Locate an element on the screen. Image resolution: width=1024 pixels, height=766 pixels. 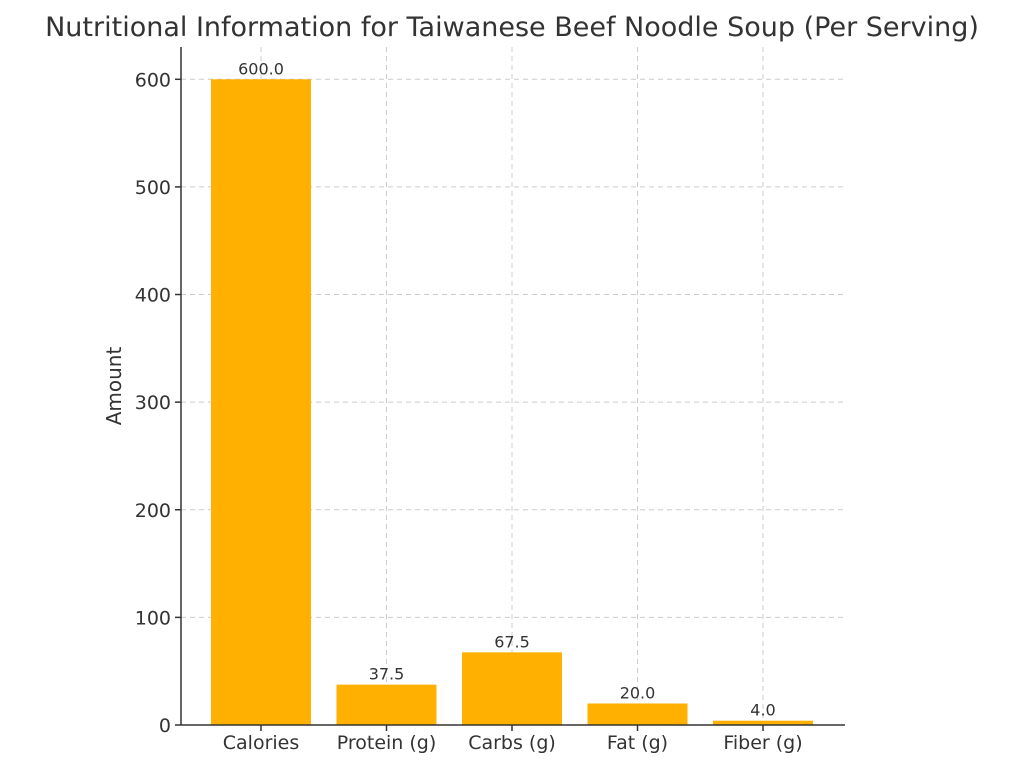
bar-protein-g is located at coordinates (386, 704).